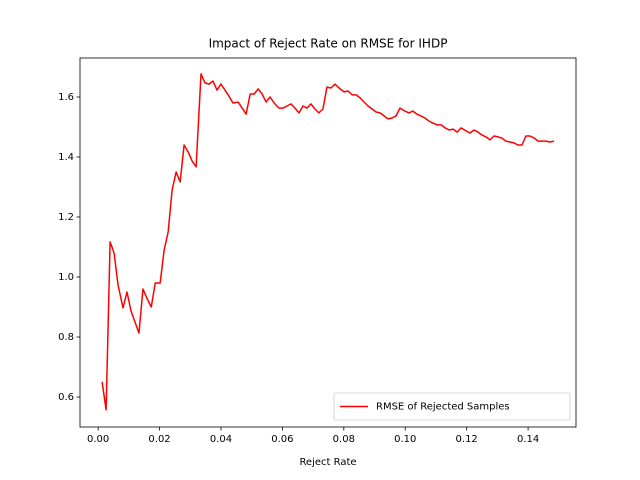 This screenshot has width=640, height=480. I want to click on y-tick-label: 1.6, so click(66, 97).